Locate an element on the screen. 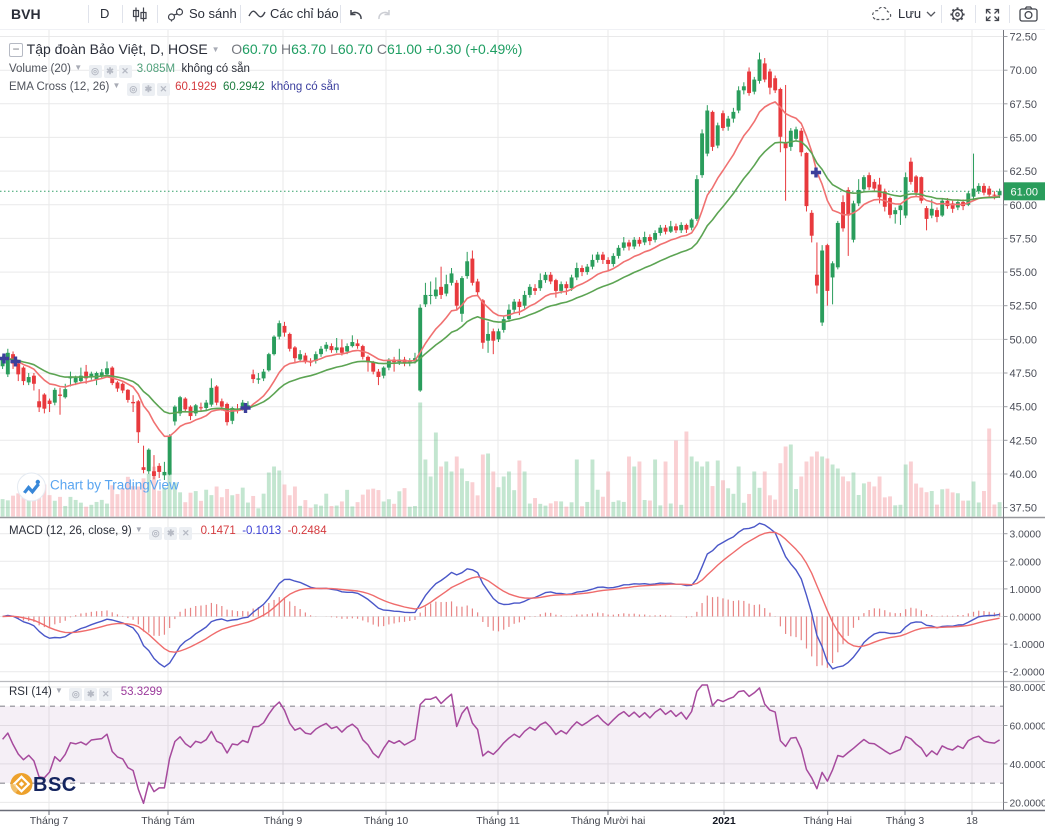  svg-text: 18 is located at coordinates (972, 821).